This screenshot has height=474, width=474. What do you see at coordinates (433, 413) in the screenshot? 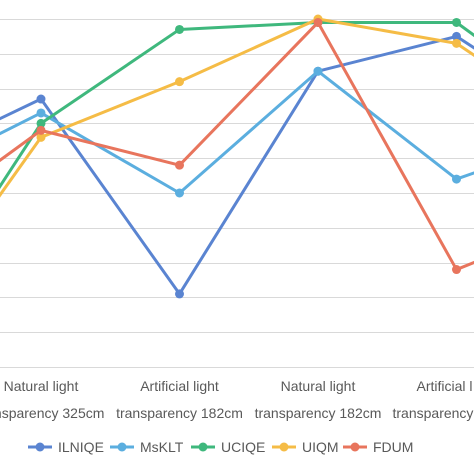
I see `category-label: transparency` at bounding box center [433, 413].